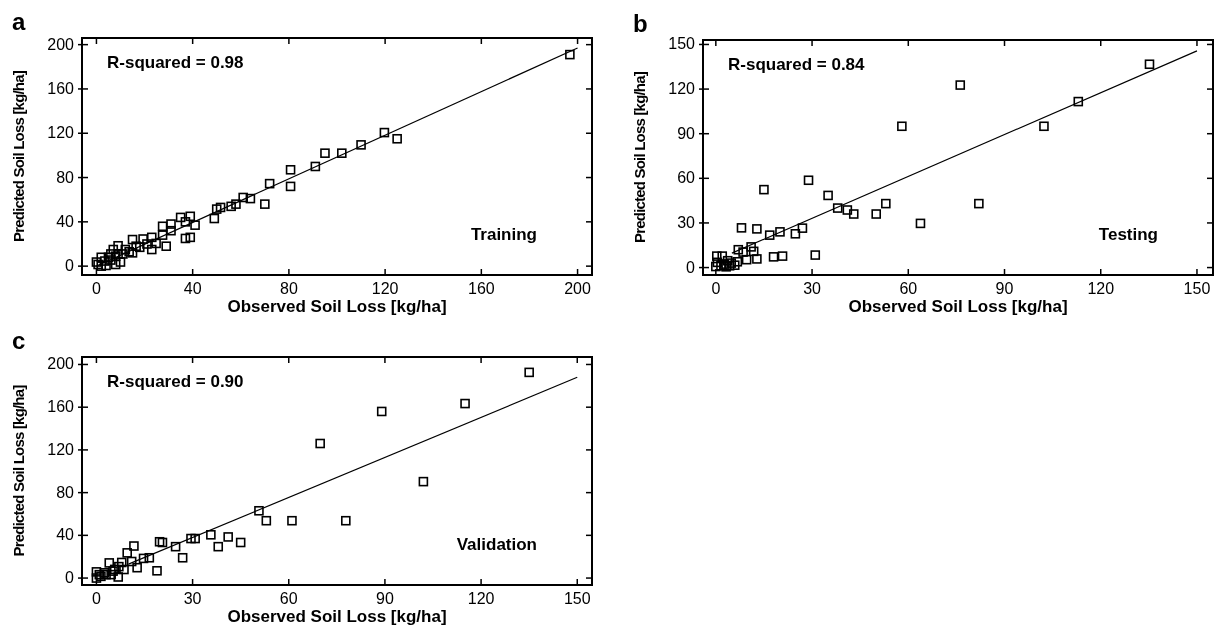 The width and height of the screenshot is (1225, 630). Describe the element at coordinates (481, 288) in the screenshot. I see `x-tick-label: 160` at that location.